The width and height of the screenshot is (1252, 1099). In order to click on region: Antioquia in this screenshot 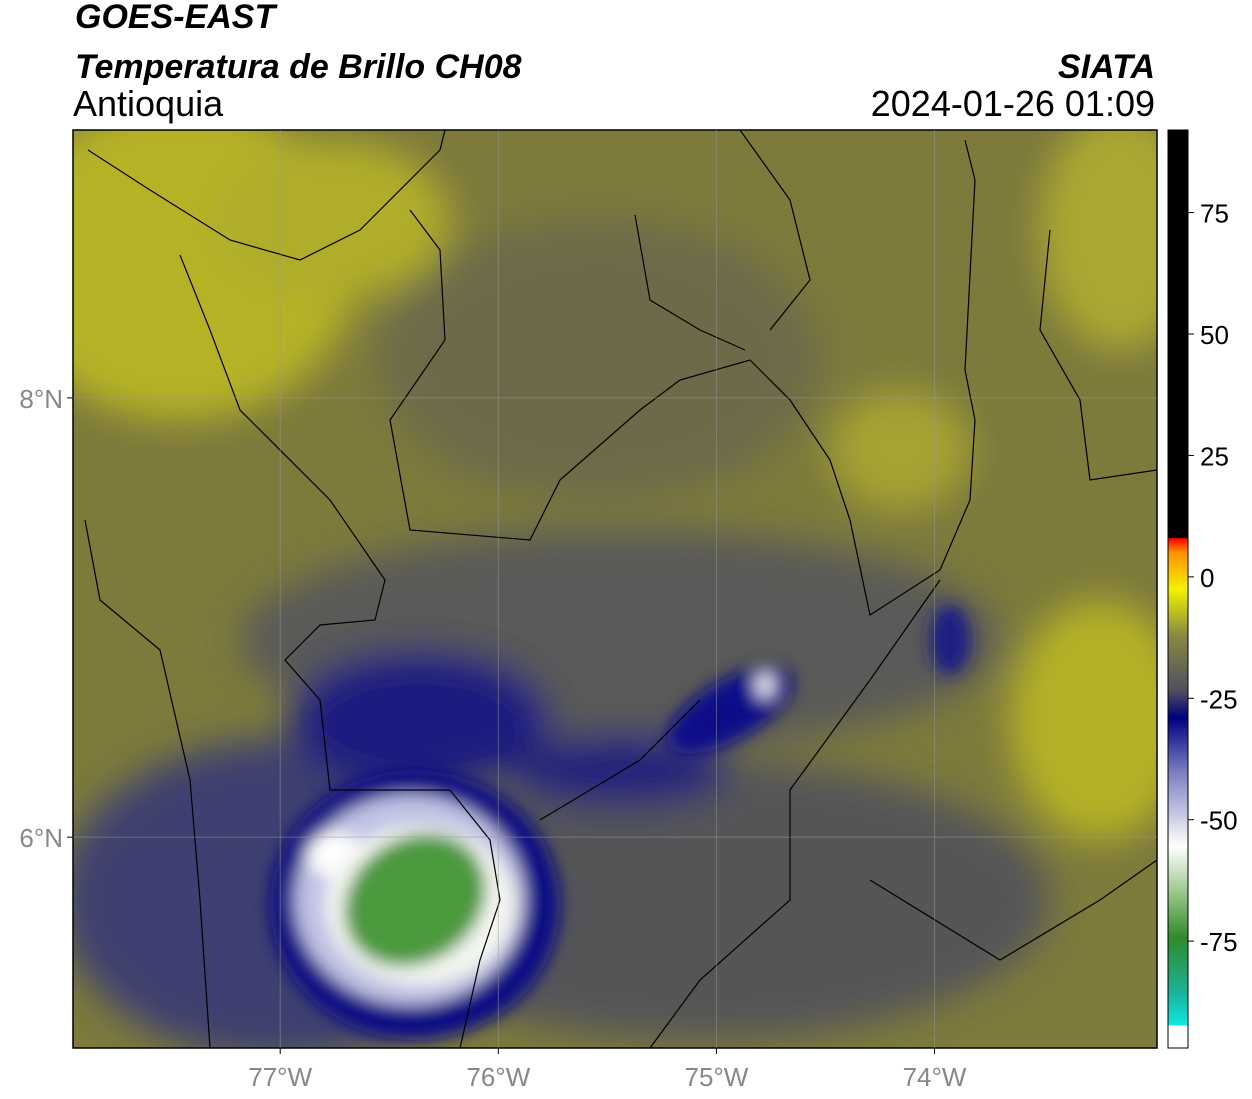, I will do `click(148, 103)`.